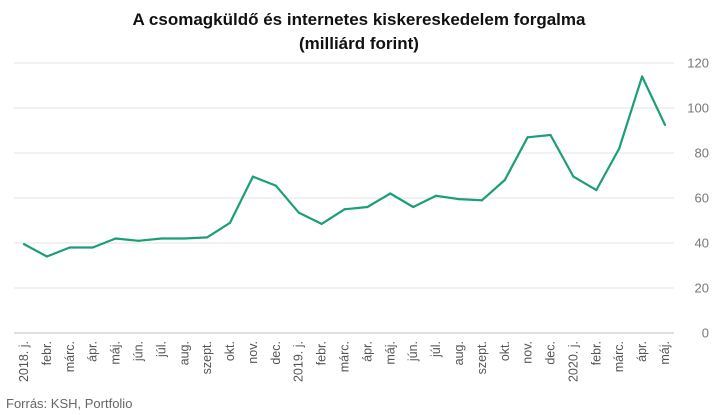 This screenshot has width=718, height=415. Describe the element at coordinates (573, 361) in the screenshot. I see `x-tick-label: 2020. j.` at that location.